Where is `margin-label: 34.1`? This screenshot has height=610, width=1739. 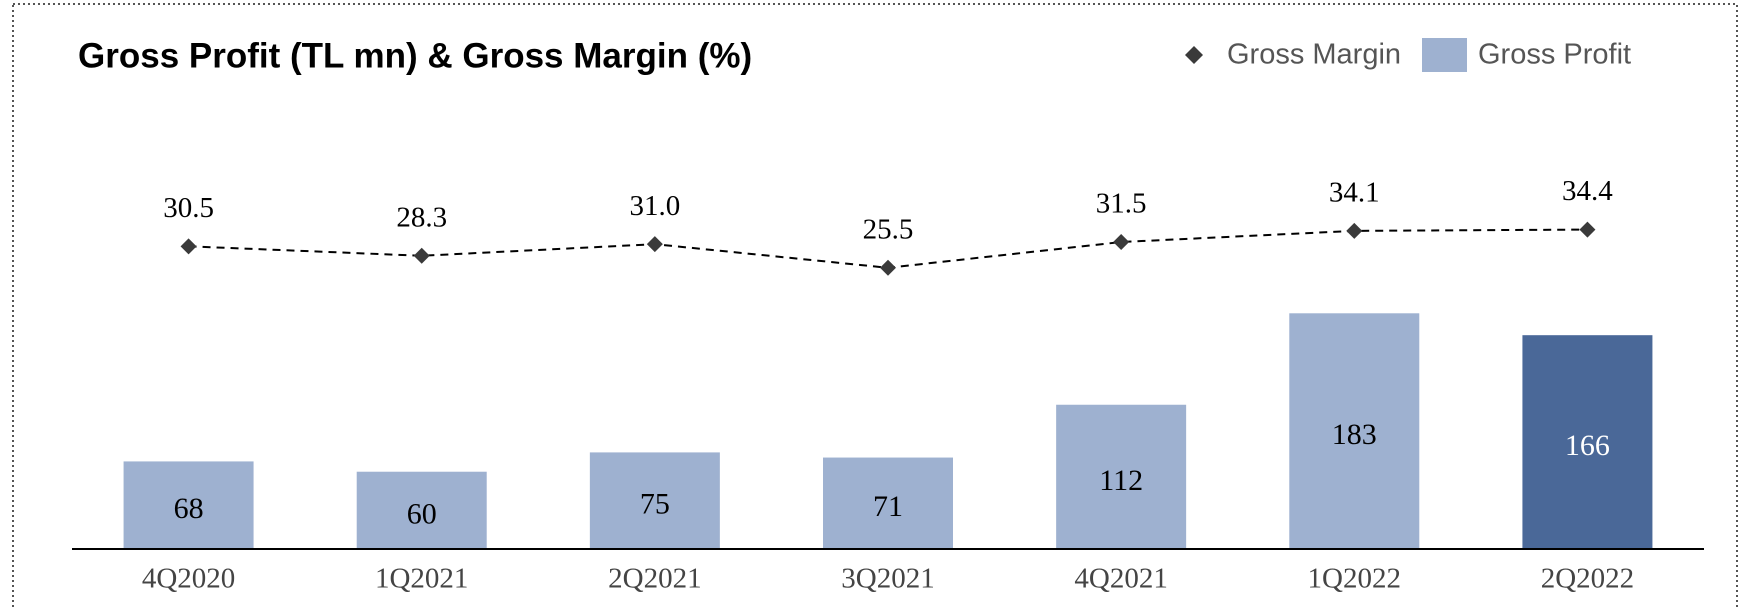
margin-label: 34.1 is located at coordinates (1354, 193).